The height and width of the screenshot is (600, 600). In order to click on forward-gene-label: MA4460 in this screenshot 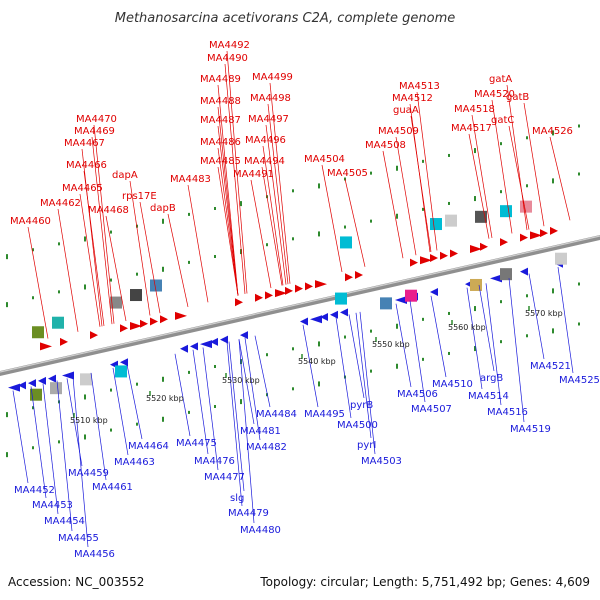, I will do `click(30, 221)`.